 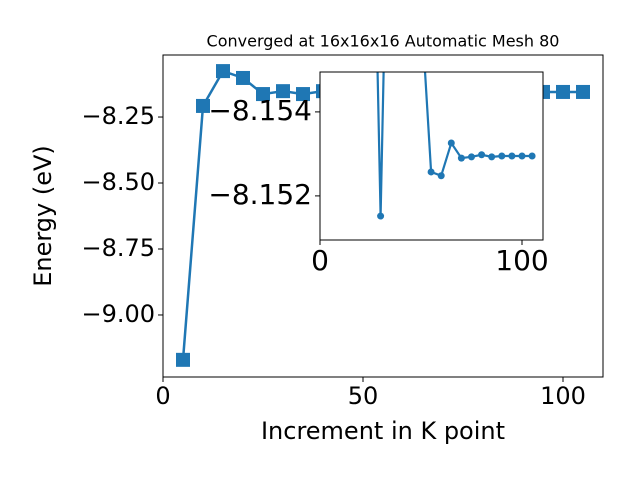 What do you see at coordinates (260, 194) in the screenshot?
I see `y-tick-label: −8.152` at bounding box center [260, 194].